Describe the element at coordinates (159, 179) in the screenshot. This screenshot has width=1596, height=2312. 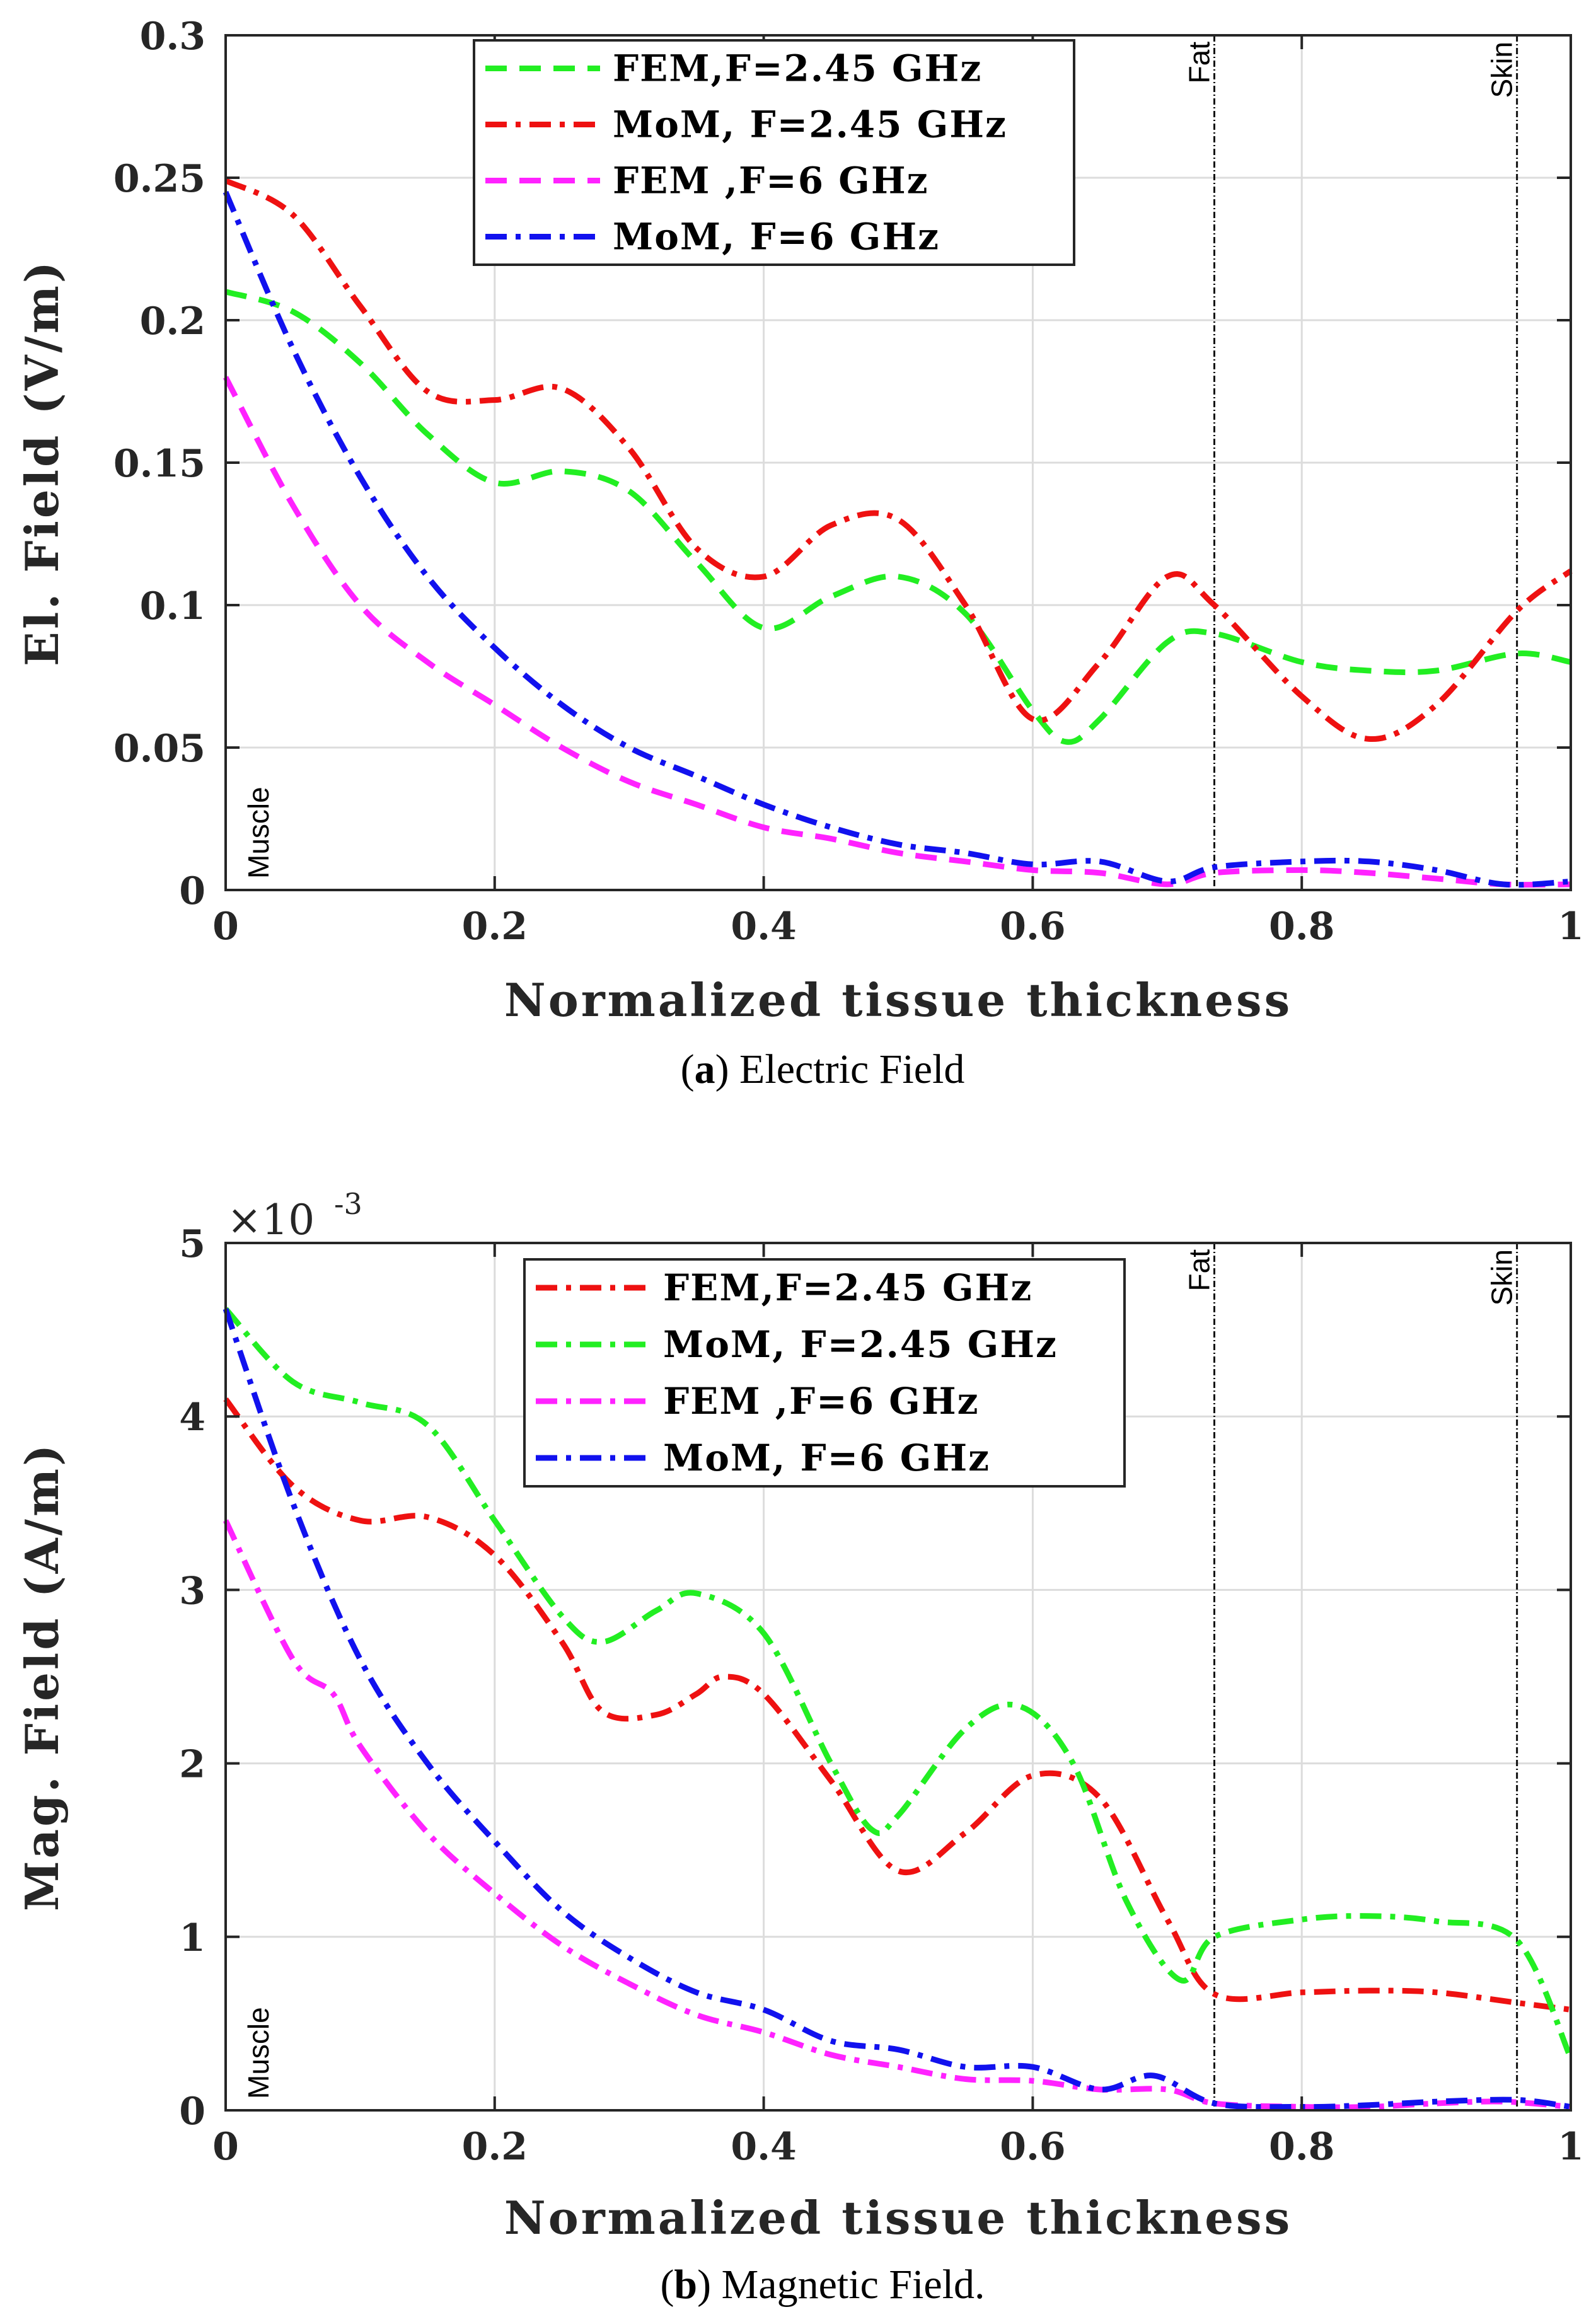
I see `y-tick-label: 0.25` at that location.